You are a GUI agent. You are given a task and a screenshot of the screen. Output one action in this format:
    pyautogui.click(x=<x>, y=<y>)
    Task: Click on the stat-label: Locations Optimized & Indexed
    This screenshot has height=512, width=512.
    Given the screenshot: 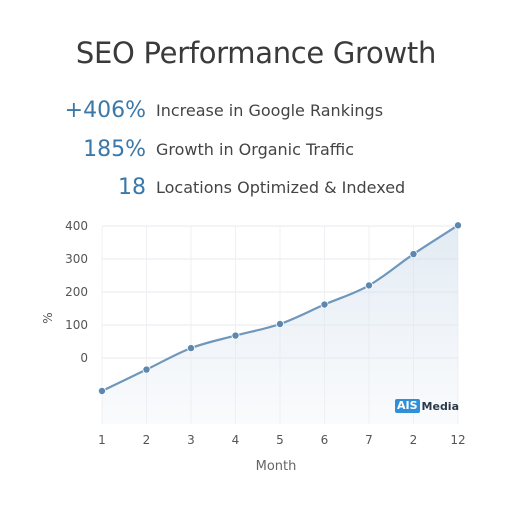 What is the action you would take?
    pyautogui.click(x=281, y=187)
    